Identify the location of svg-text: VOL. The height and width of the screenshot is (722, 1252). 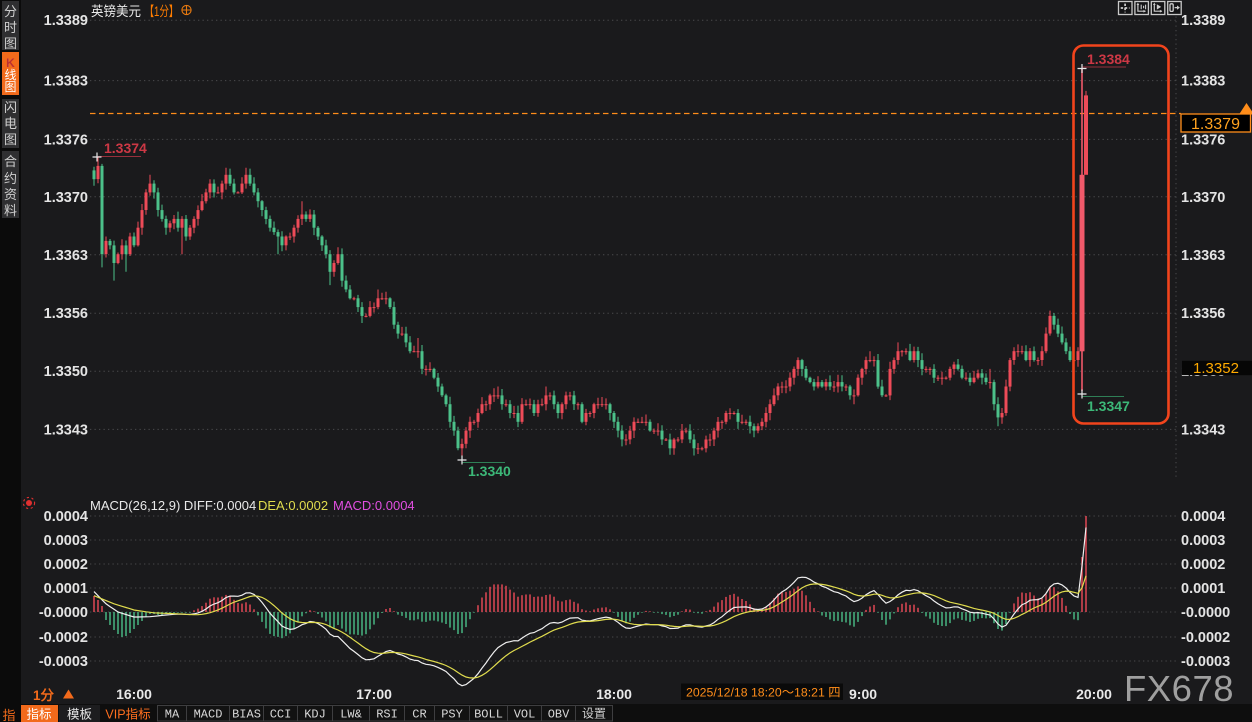
(525, 715).